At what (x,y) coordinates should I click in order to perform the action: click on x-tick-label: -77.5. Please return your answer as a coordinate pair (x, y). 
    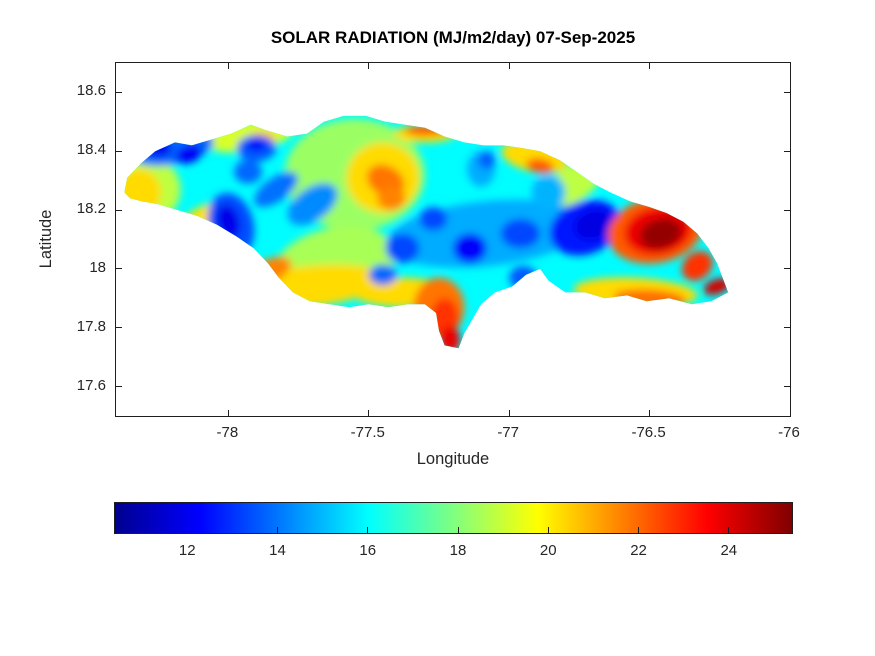
    Looking at the image, I should click on (367, 432).